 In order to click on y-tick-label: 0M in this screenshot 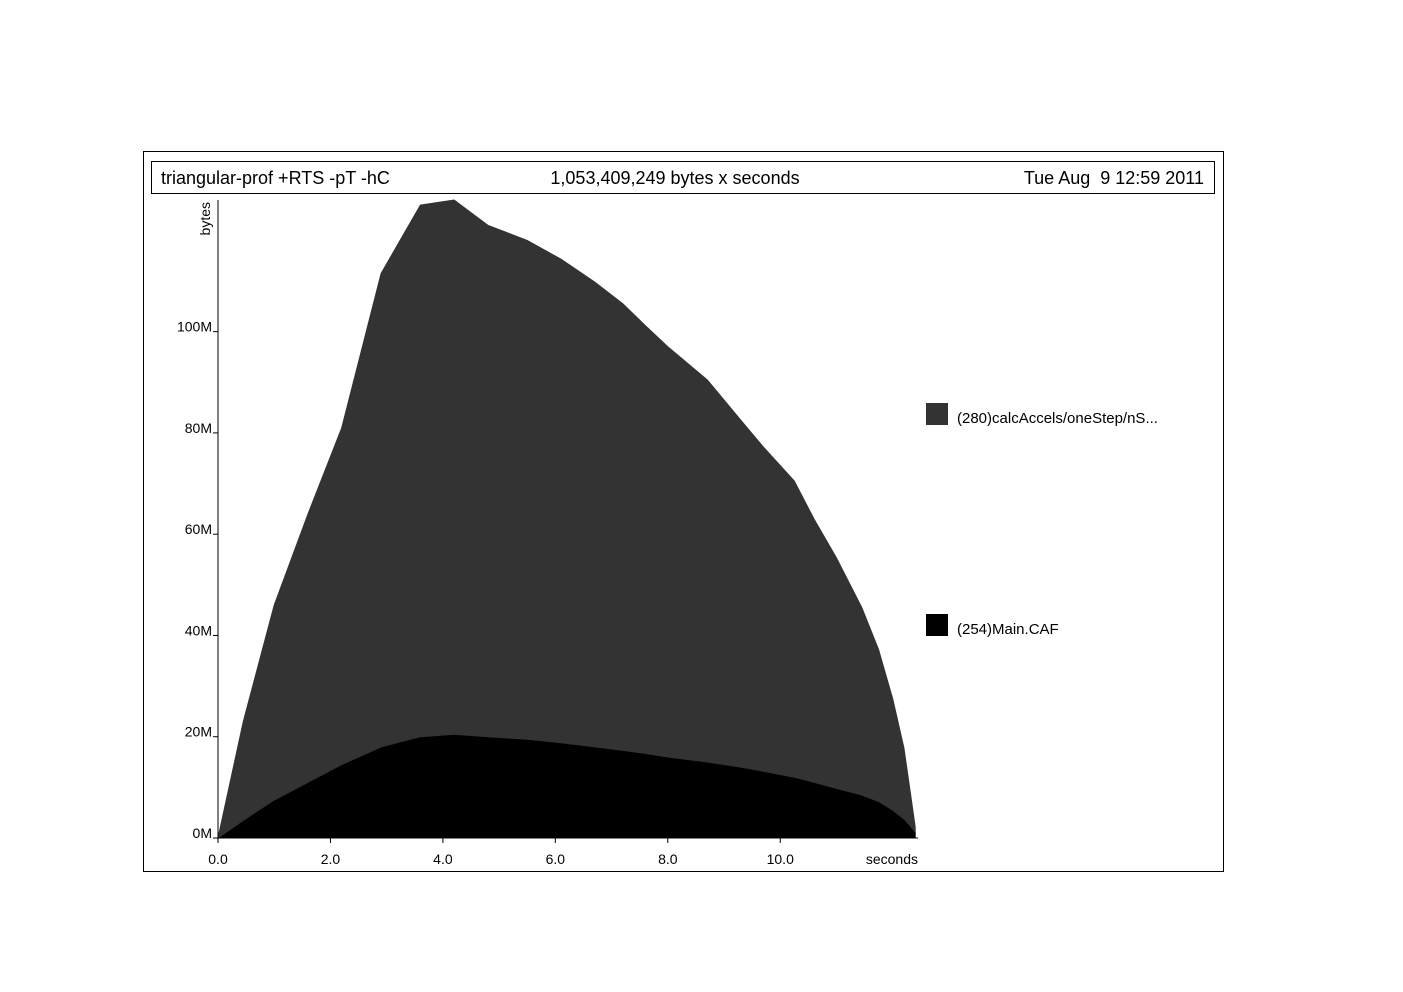, I will do `click(202, 833)`.